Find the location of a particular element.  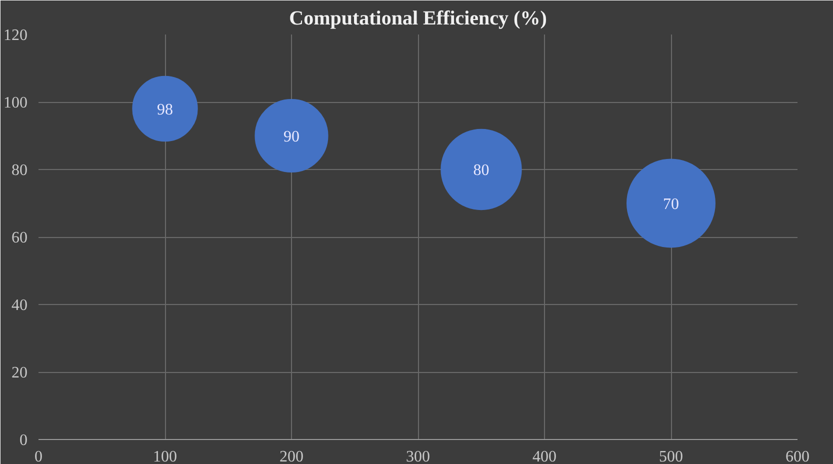

data-label: 98 is located at coordinates (165, 109).